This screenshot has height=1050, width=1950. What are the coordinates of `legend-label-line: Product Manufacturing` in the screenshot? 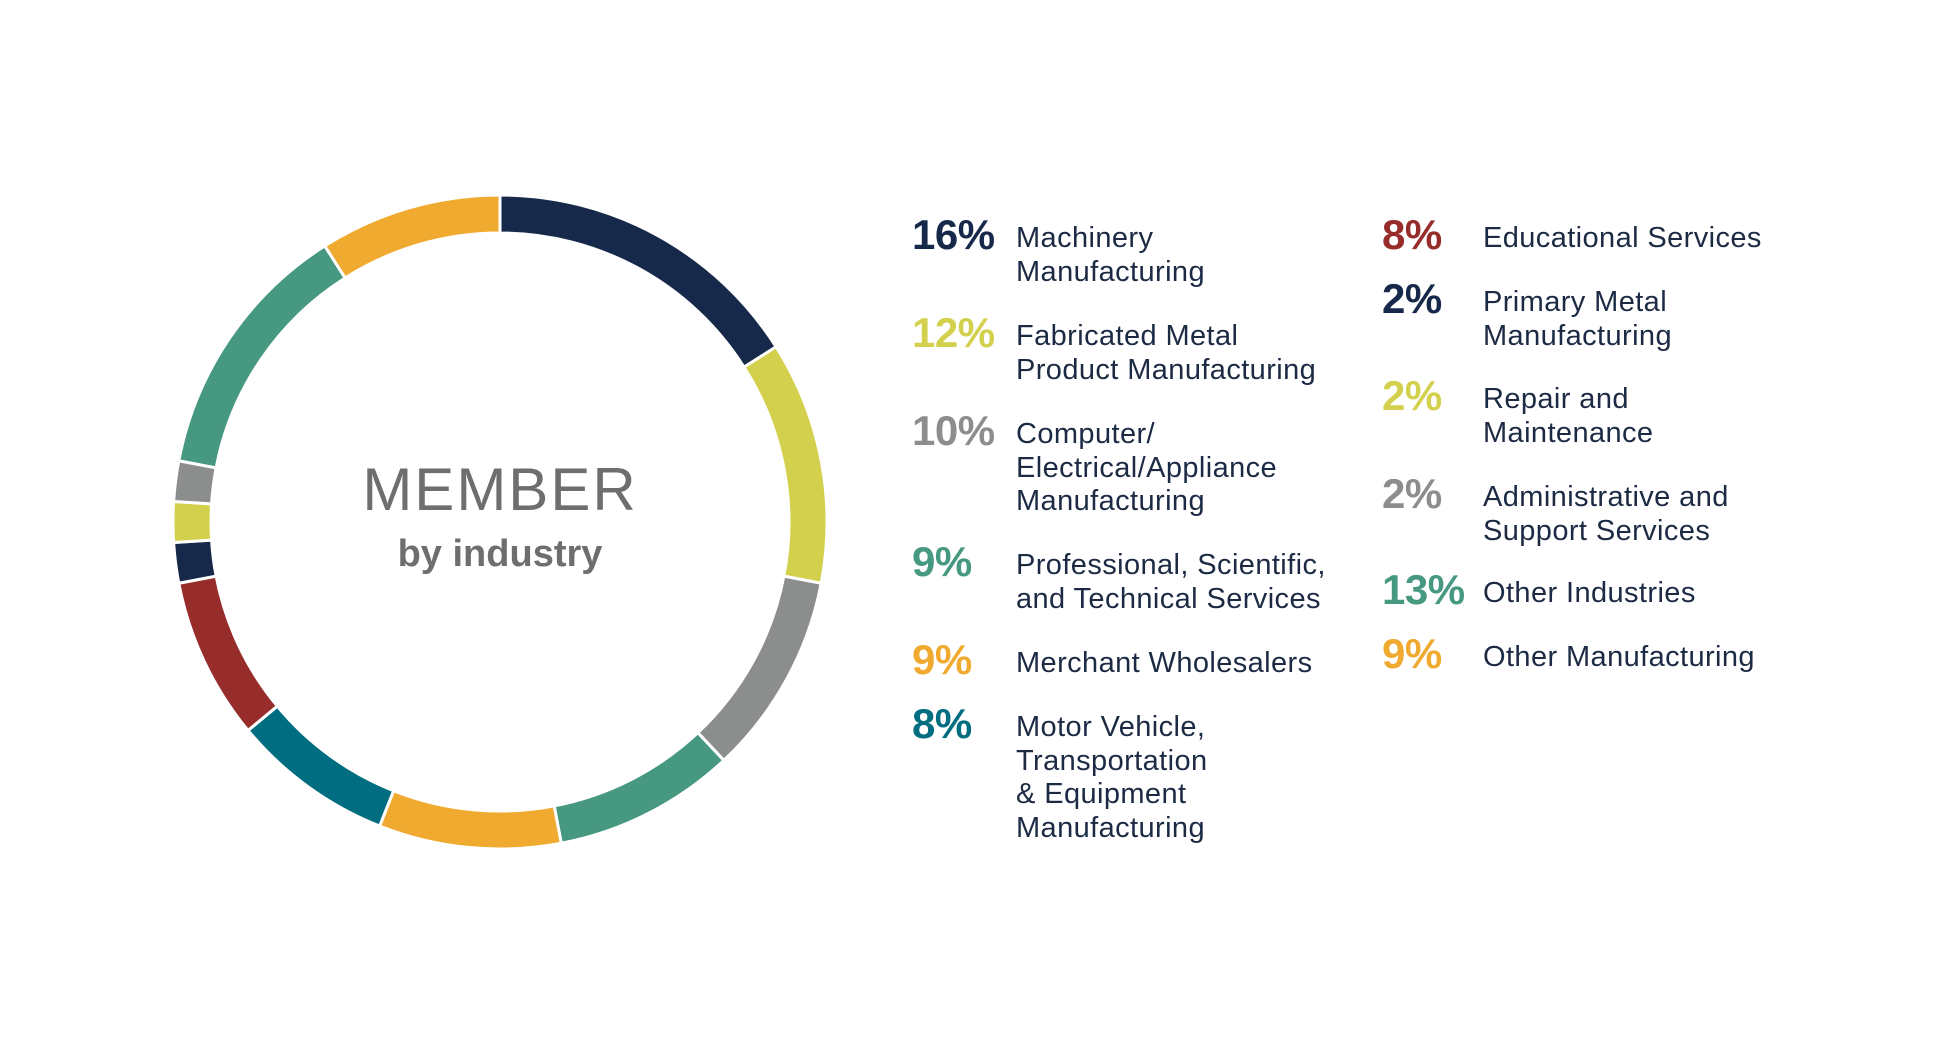 It's located at (1166, 369).